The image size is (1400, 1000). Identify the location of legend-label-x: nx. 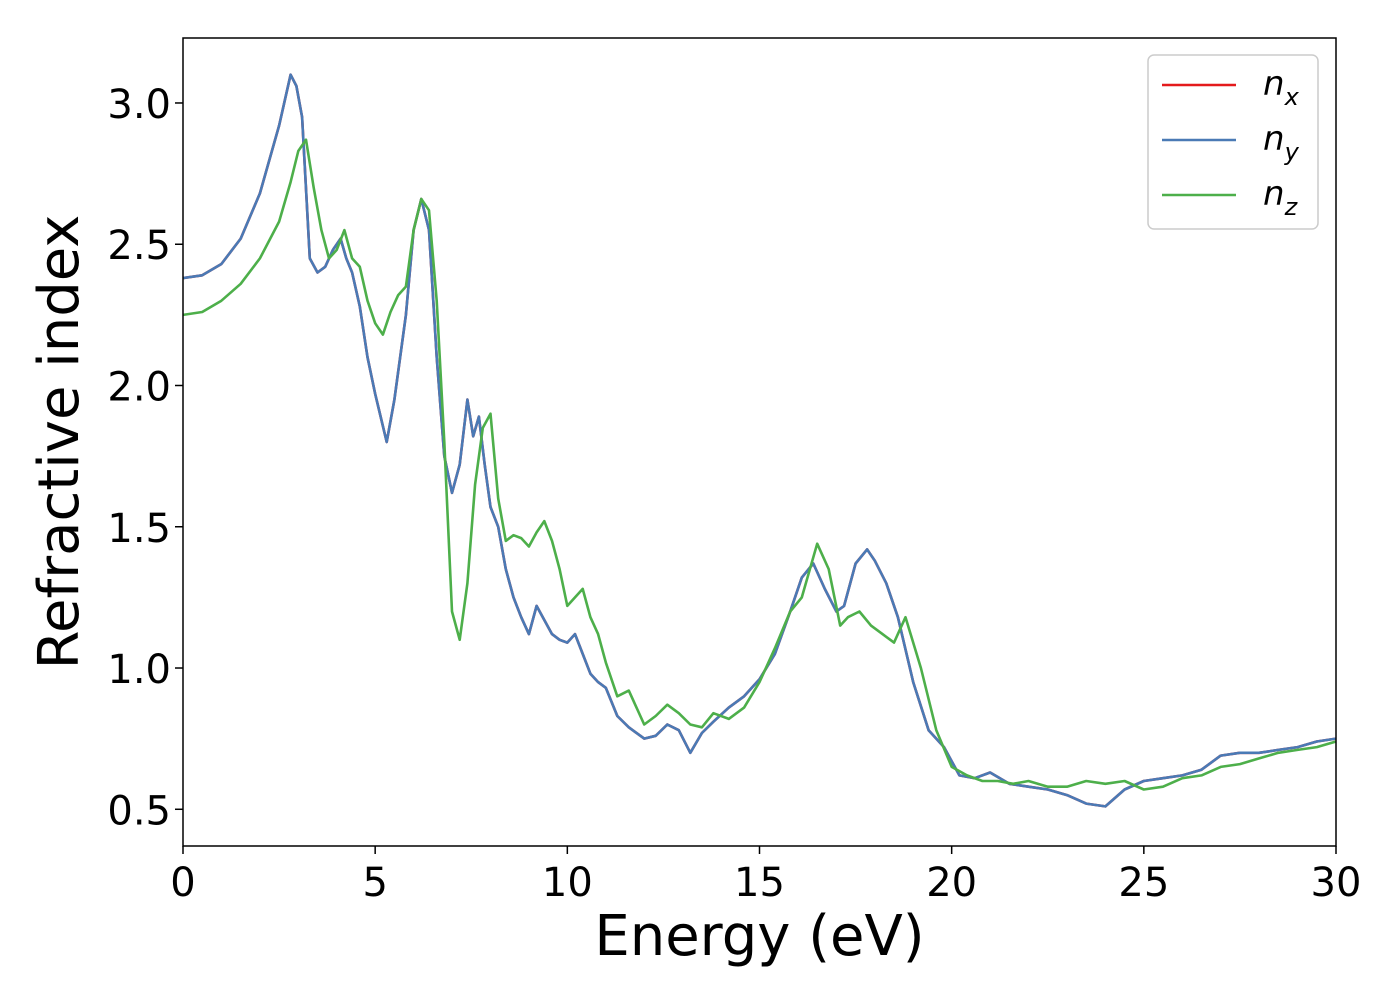
(1281, 87).